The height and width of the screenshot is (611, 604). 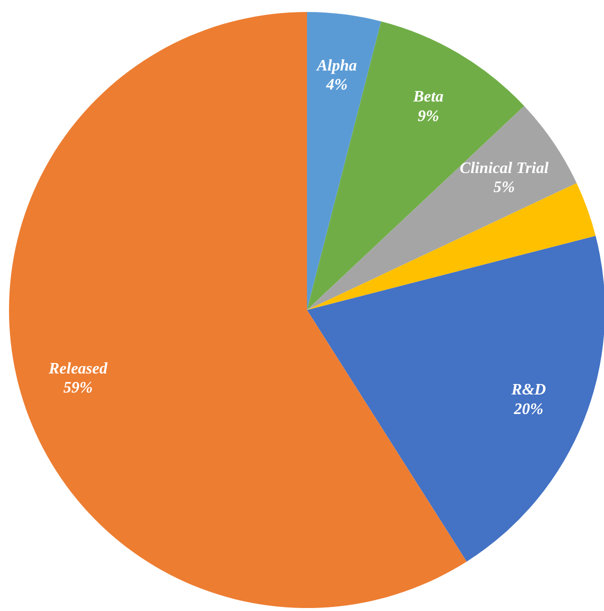 I want to click on slice-label: Released, so click(x=78, y=369).